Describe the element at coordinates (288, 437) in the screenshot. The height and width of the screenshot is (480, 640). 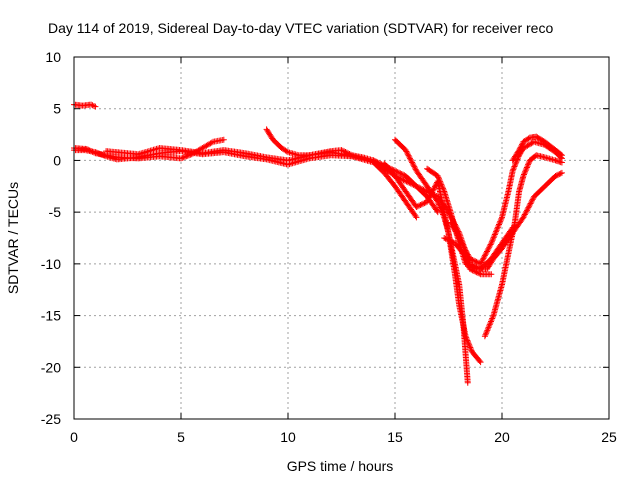
I see `x-tick-label: 10` at that location.